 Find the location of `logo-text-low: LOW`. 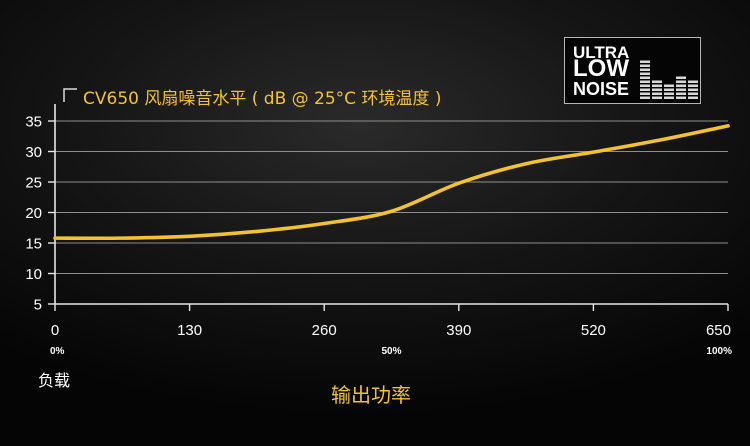

logo-text-low: LOW is located at coordinates (601, 68).